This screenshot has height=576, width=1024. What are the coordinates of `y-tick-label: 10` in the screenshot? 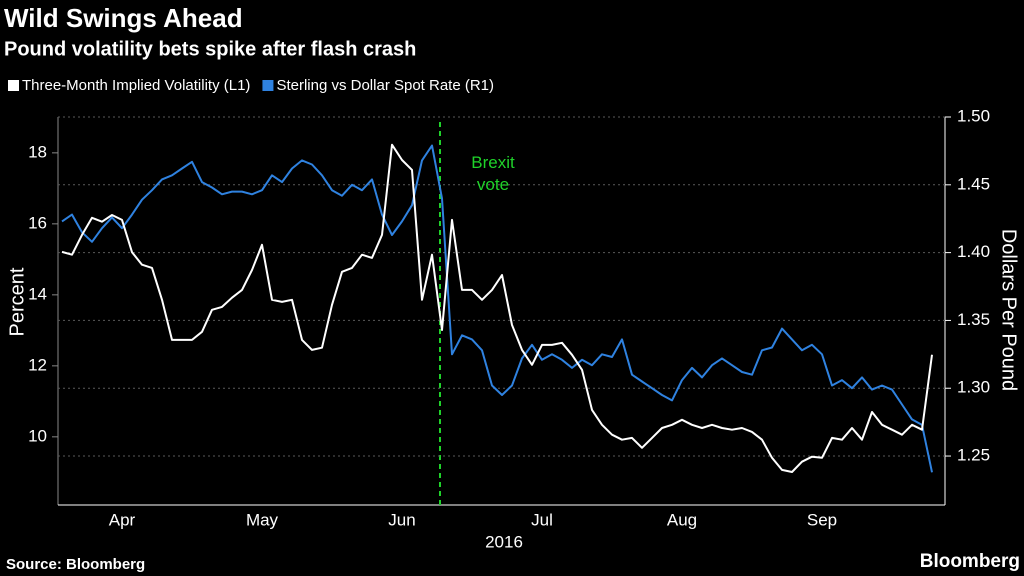 It's located at (37, 435).